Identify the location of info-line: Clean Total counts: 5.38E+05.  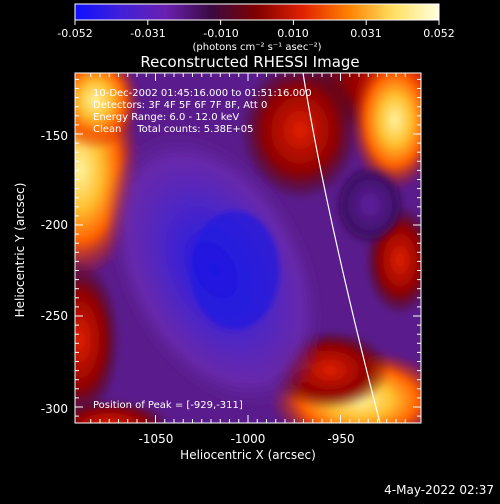
(173, 129).